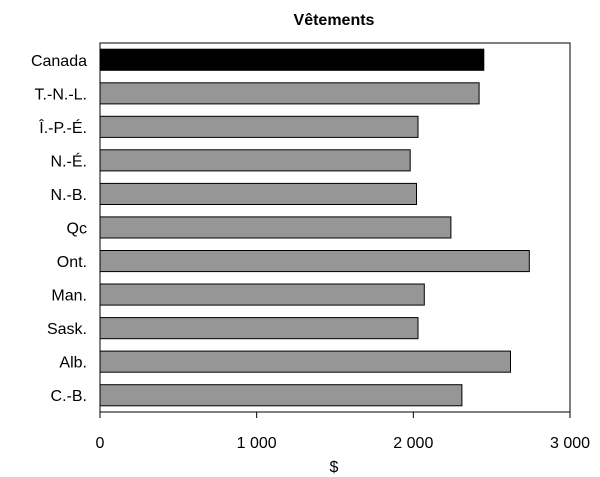  What do you see at coordinates (257, 443) in the screenshot?
I see `x-tick-label: 1 000` at bounding box center [257, 443].